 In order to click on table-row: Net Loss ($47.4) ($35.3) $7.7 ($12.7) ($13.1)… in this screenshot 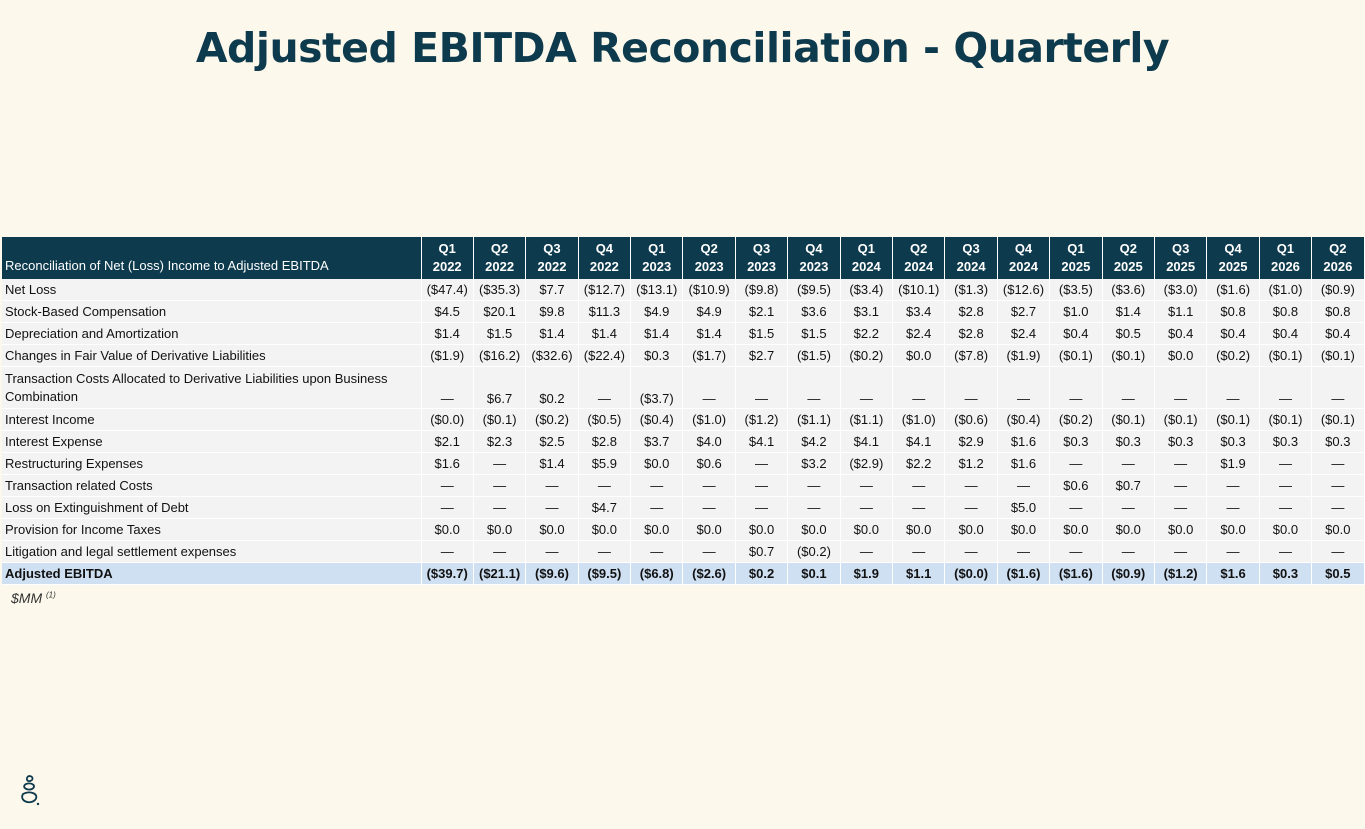, I will do `click(683, 290)`.